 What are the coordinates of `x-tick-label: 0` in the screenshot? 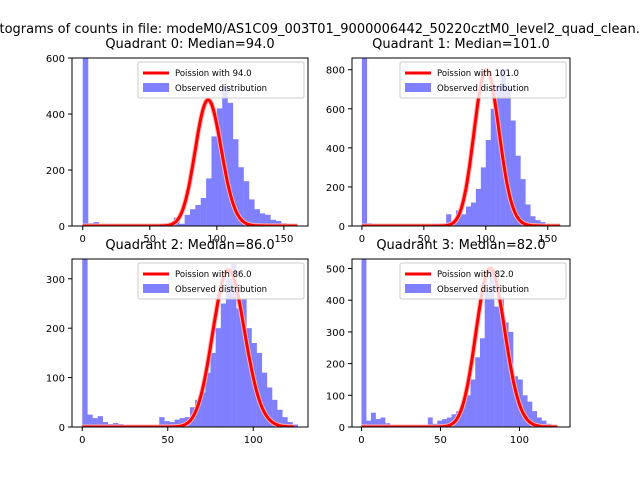 It's located at (361, 440).